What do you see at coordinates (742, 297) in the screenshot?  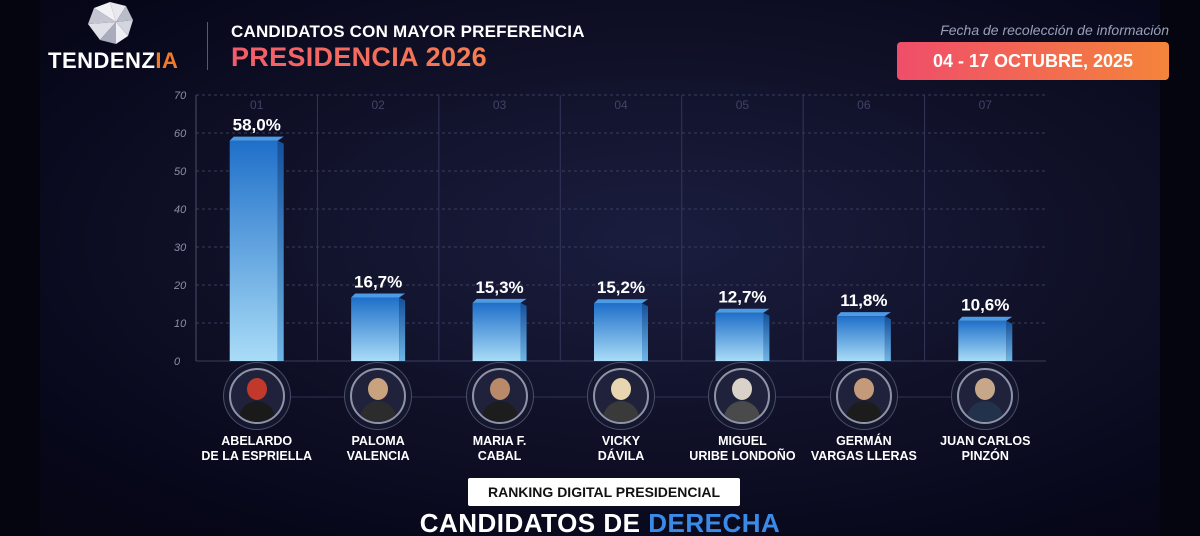 I see `bar-value-label: 12,7%` at bounding box center [742, 297].